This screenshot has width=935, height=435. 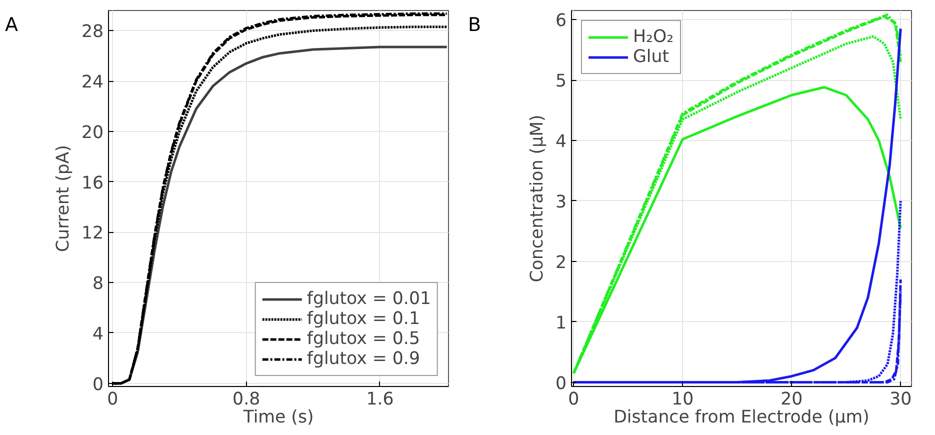 I want to click on x-axis-title: Distance from Electrode (µm), so click(x=742, y=418).